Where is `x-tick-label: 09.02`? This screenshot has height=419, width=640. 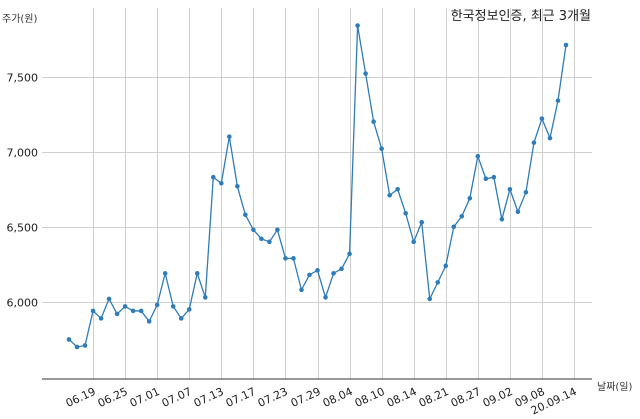
x-tick-label: 09.02 is located at coordinates (498, 397).